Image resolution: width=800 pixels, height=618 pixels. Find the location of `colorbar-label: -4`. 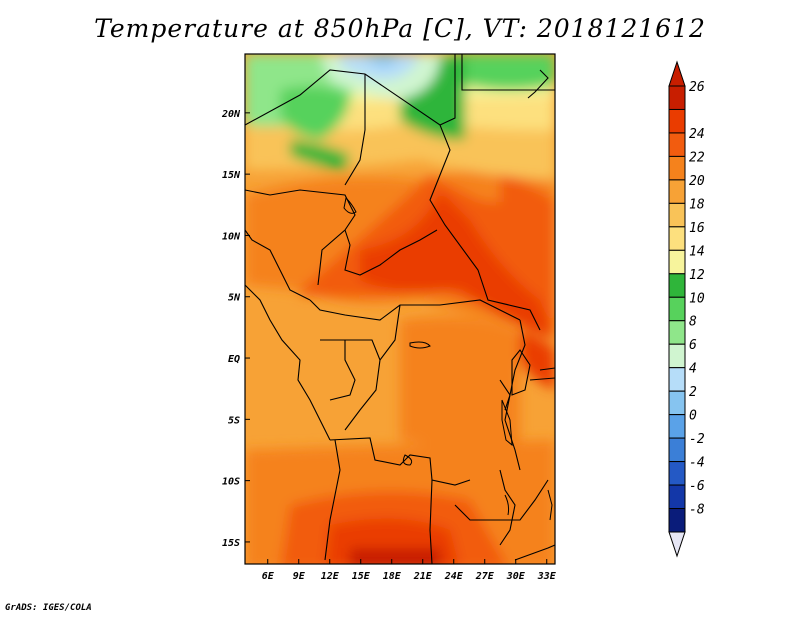

colorbar-label: -4 is located at coordinates (697, 463).